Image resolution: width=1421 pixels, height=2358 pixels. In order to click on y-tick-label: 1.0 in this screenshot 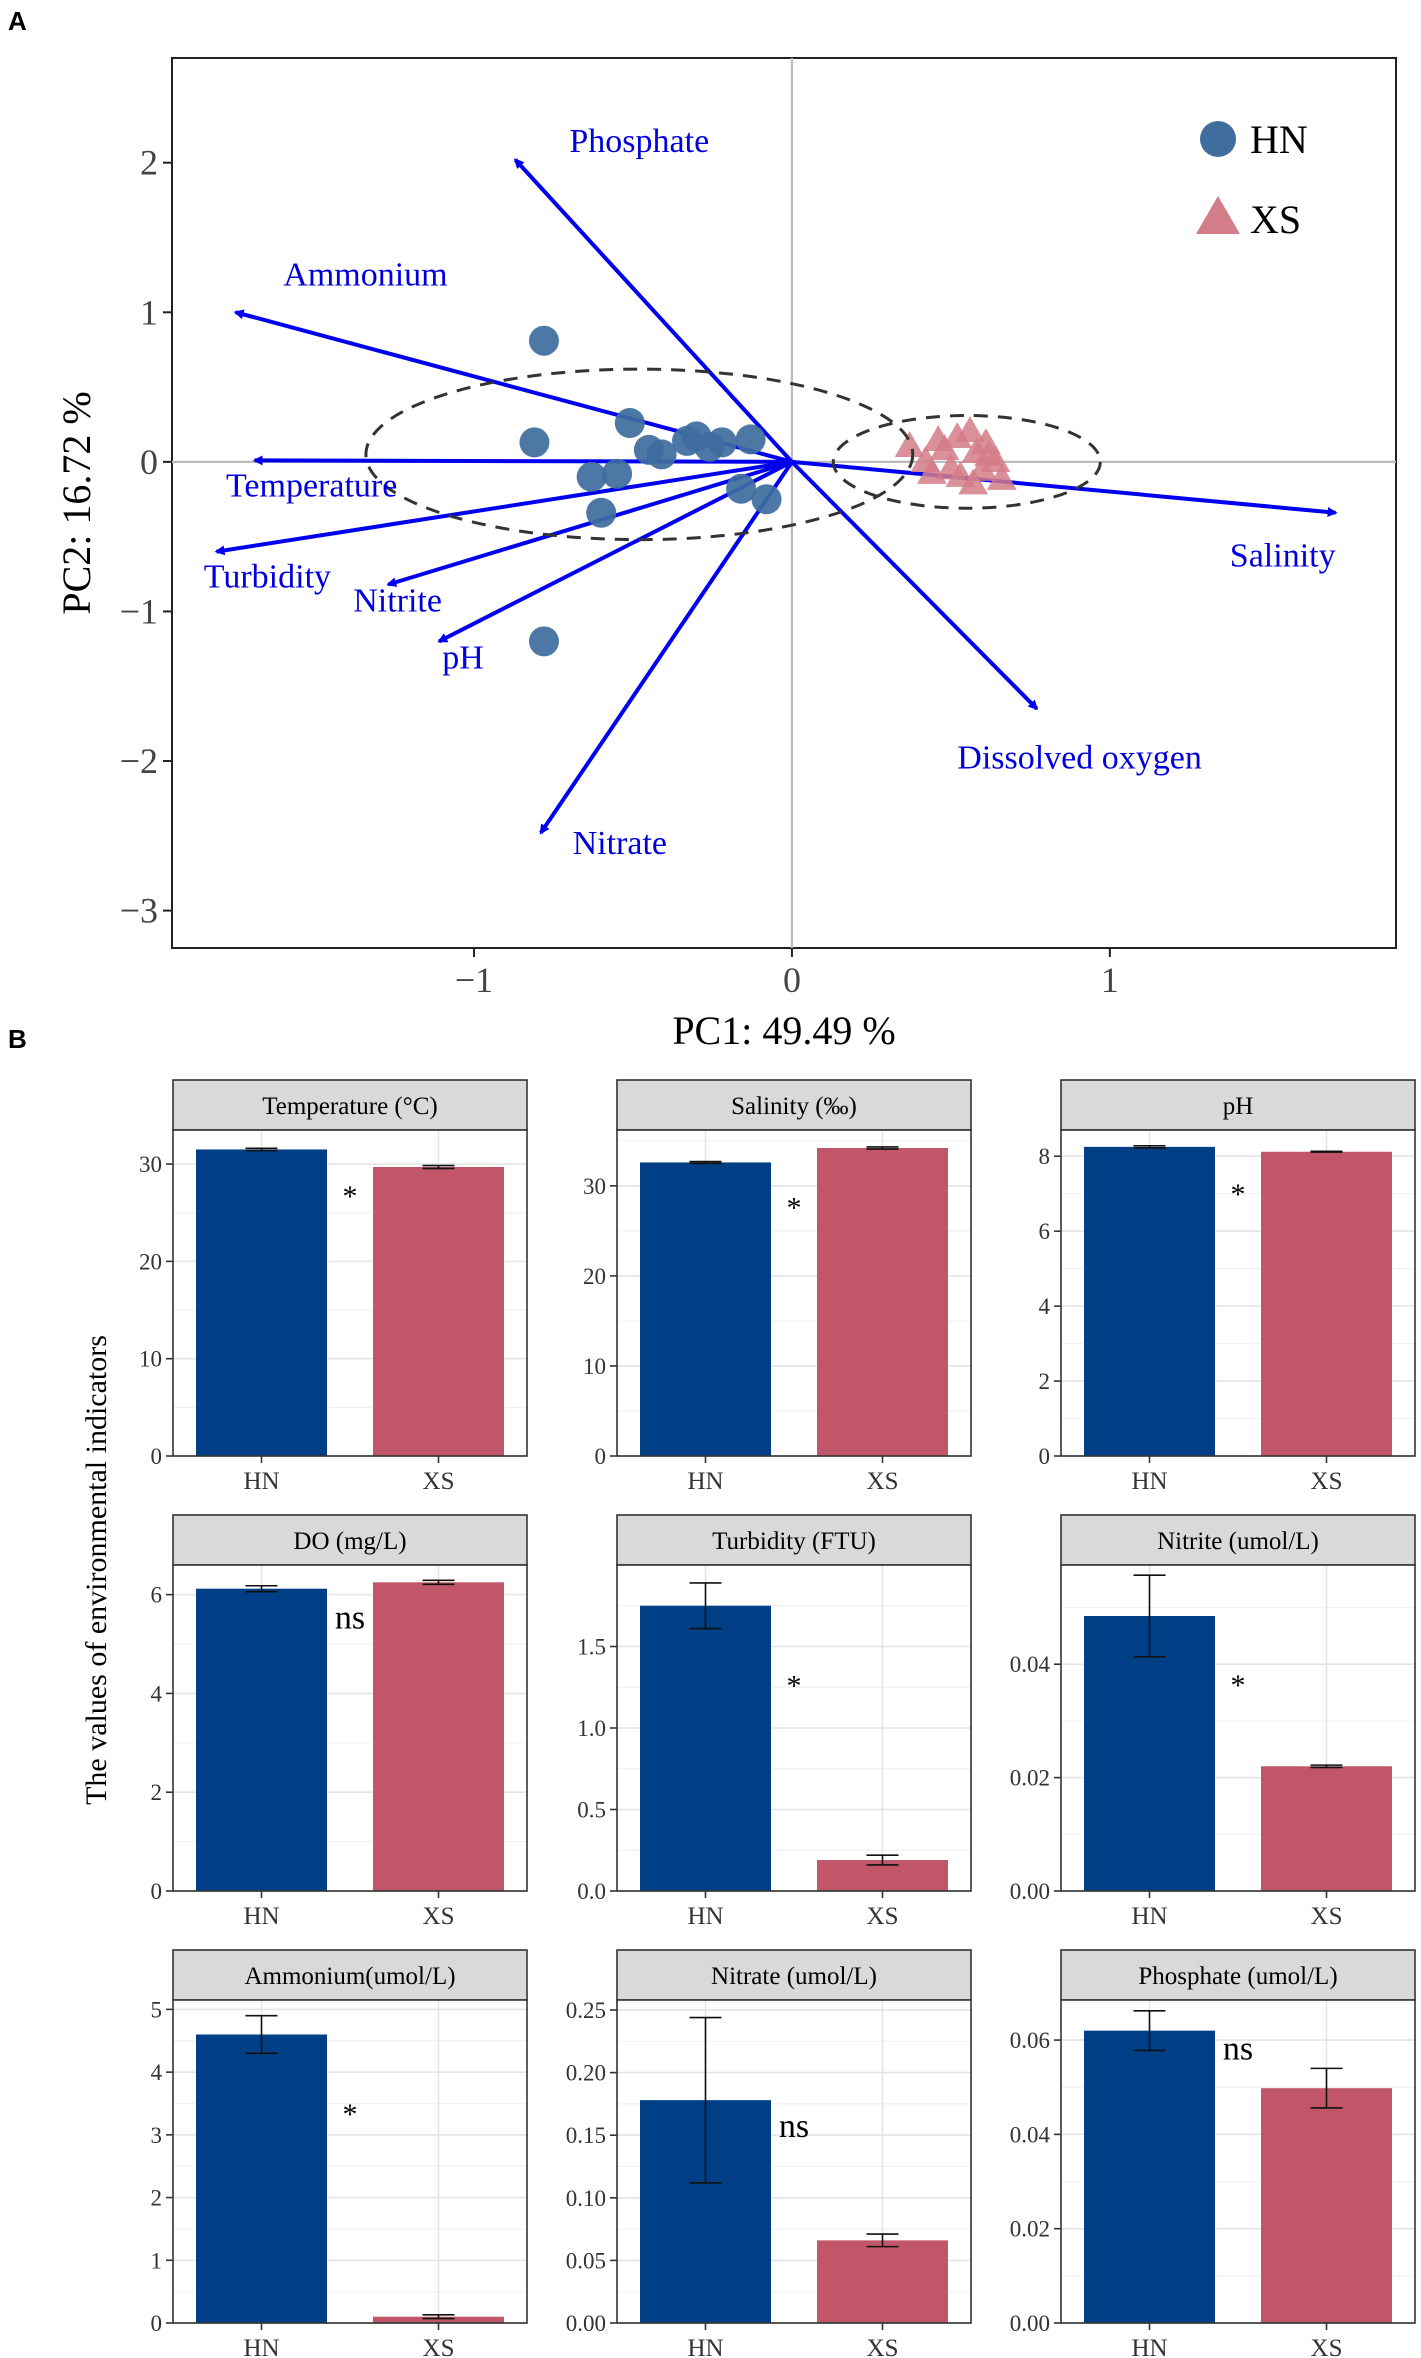, I will do `click(591, 1728)`.